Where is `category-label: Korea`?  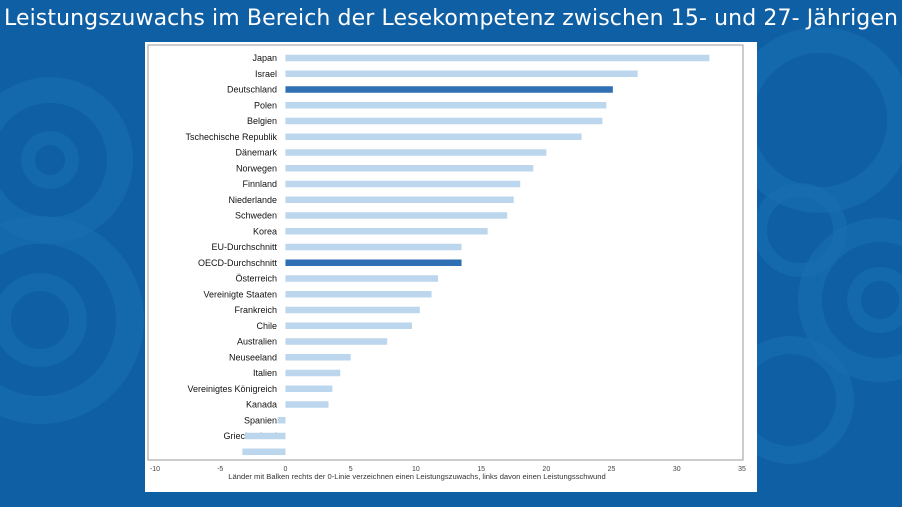
category-label: Korea is located at coordinates (265, 231).